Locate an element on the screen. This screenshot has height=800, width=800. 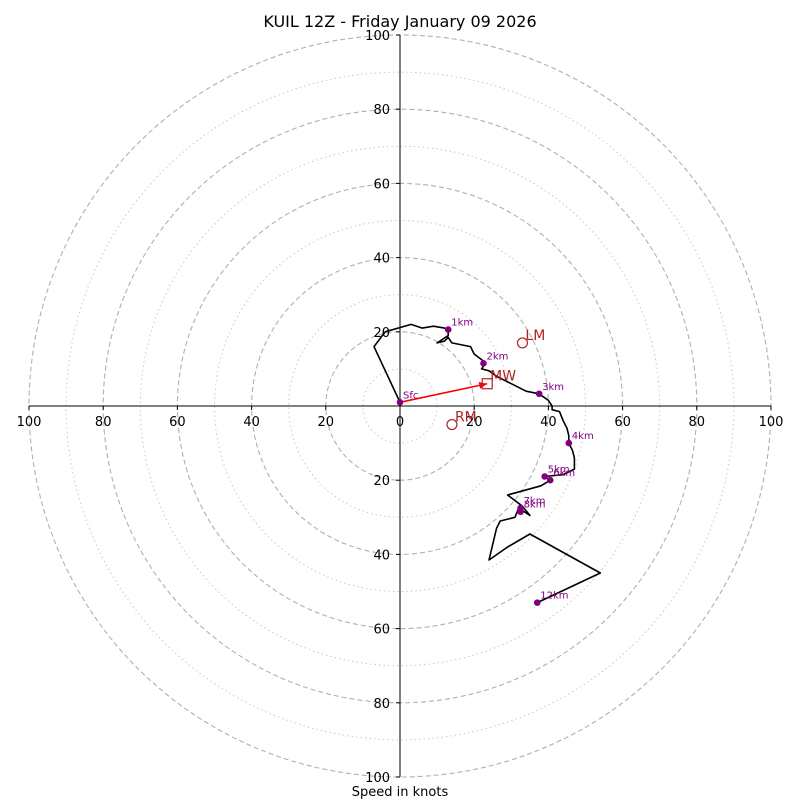
shear-vector-arrowhead is located at coordinates (483, 385).